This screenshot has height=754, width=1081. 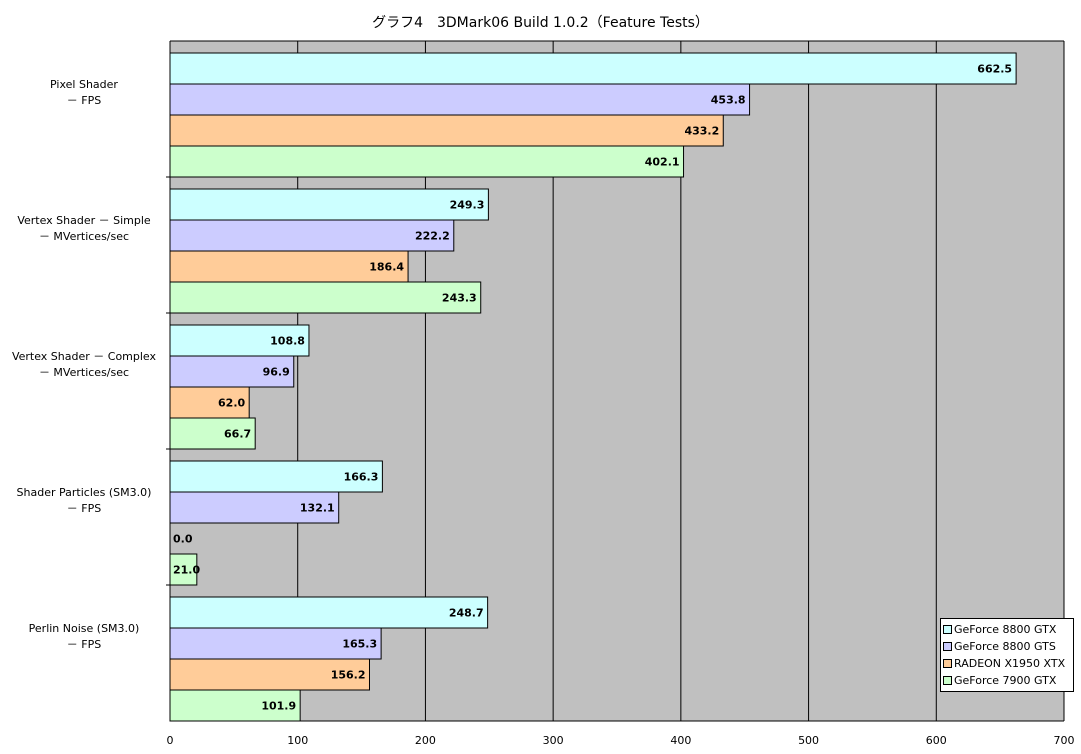 I want to click on category-label: Perlin Noise (SM3.0) － FPS, so click(x=84, y=637).